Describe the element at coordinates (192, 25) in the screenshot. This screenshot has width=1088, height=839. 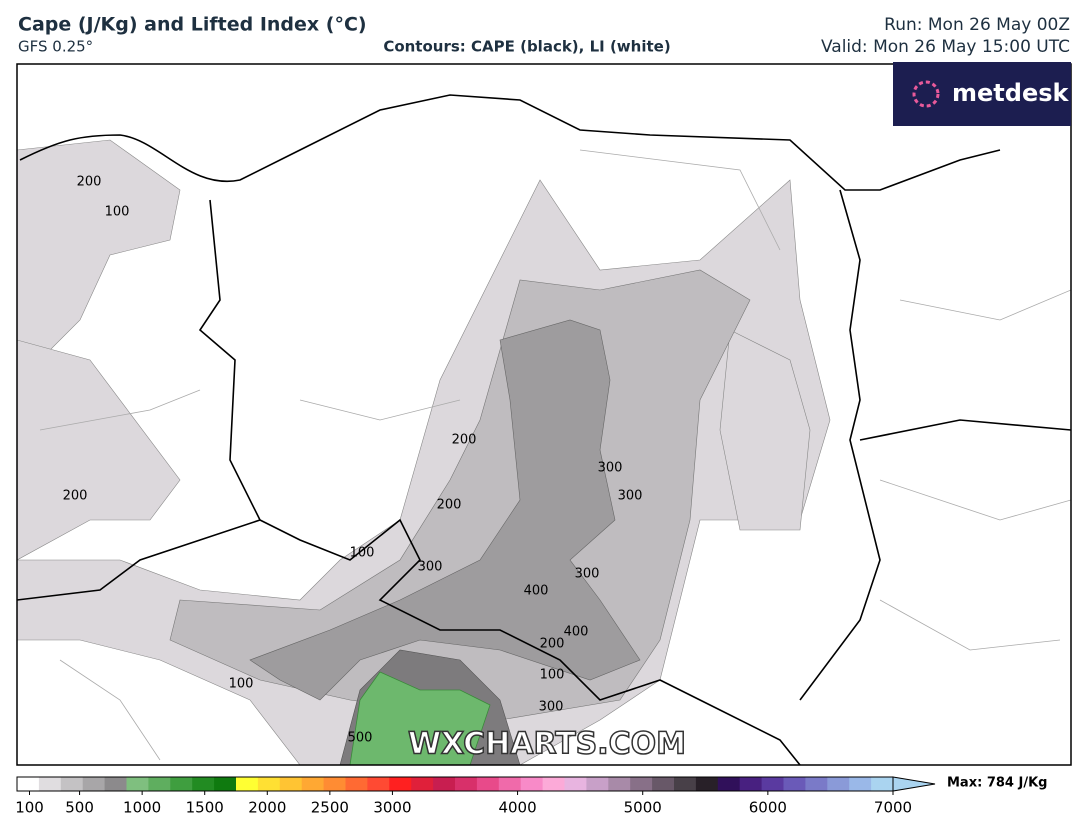
I see `title: Cape (J/Kg) and Lifted Index (°C)` at that location.